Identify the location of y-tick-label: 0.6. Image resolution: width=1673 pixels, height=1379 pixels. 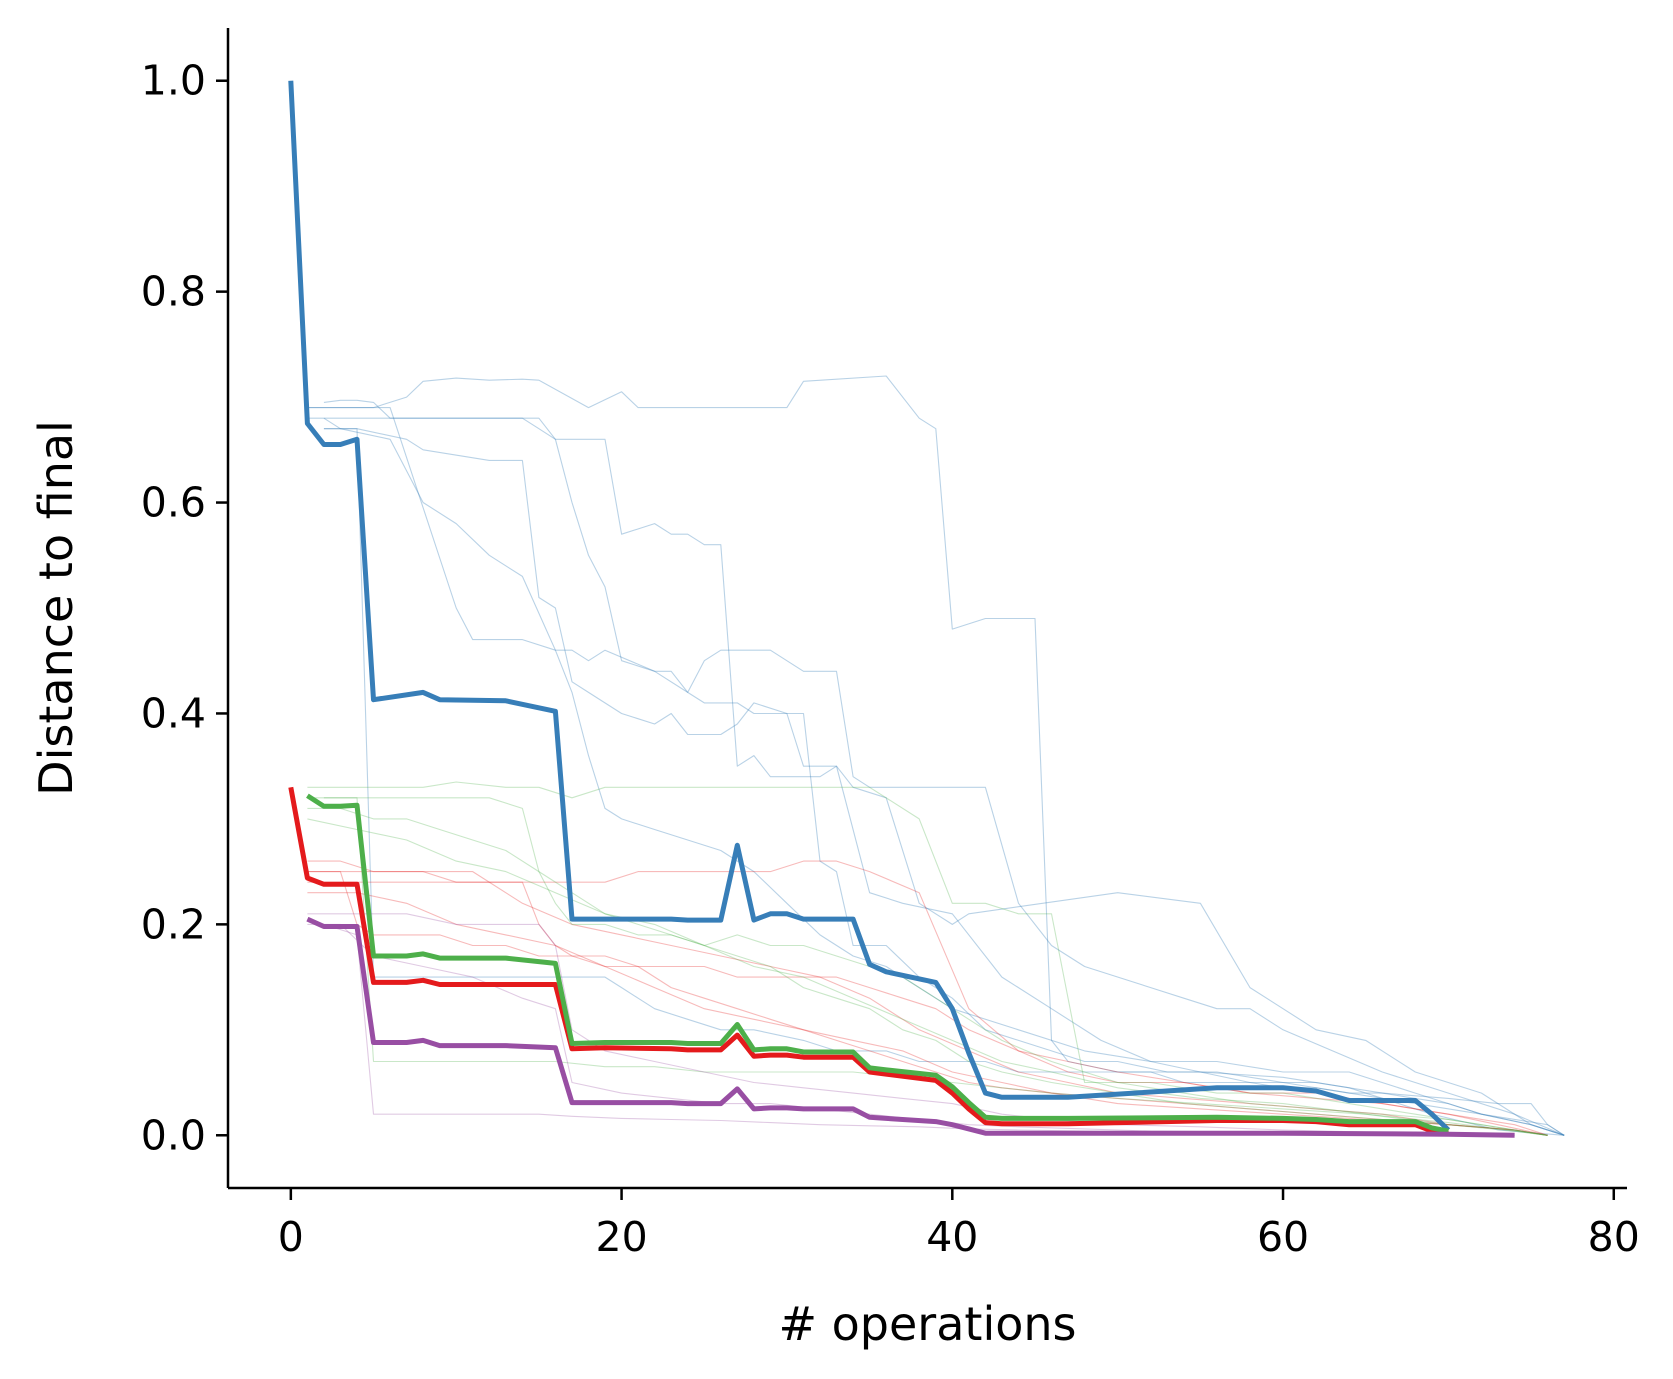
(173, 503).